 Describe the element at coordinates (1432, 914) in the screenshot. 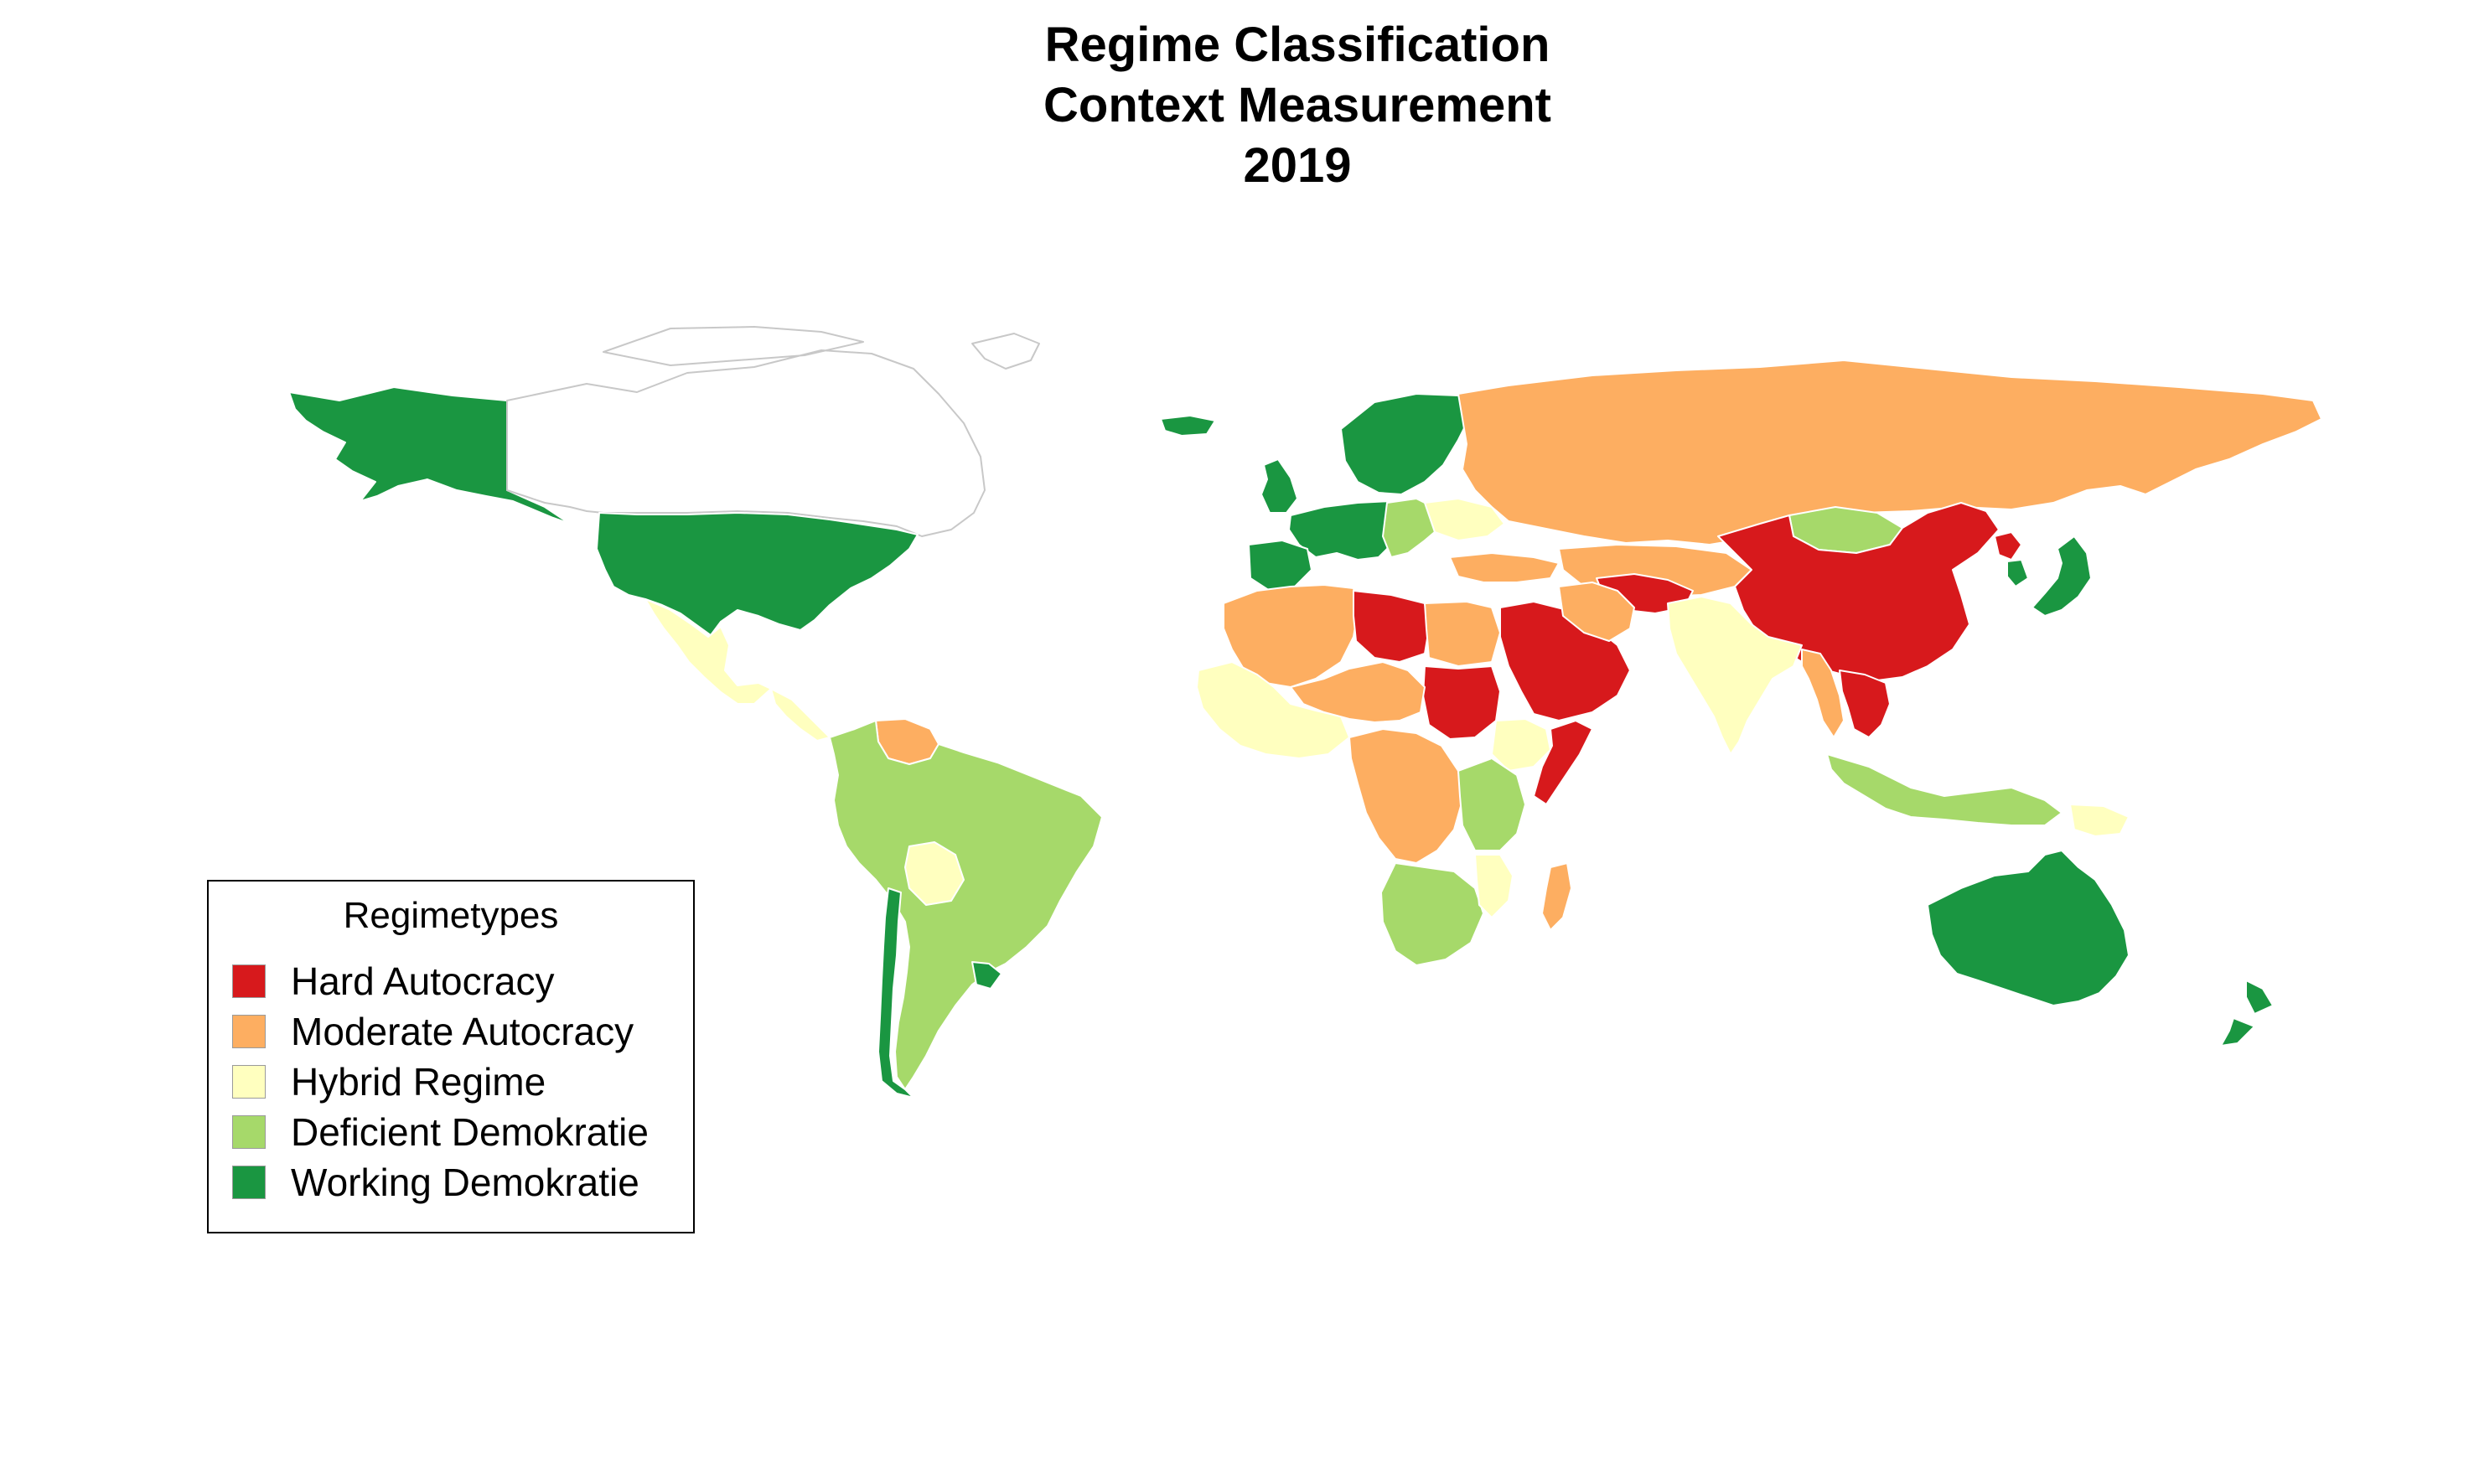

I see `region-southern-africa` at that location.